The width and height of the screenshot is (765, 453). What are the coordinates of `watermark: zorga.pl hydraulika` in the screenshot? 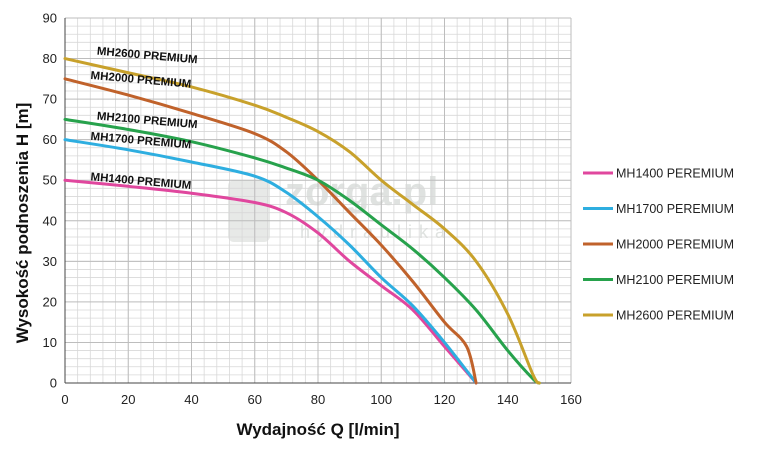 It's located at (336, 206).